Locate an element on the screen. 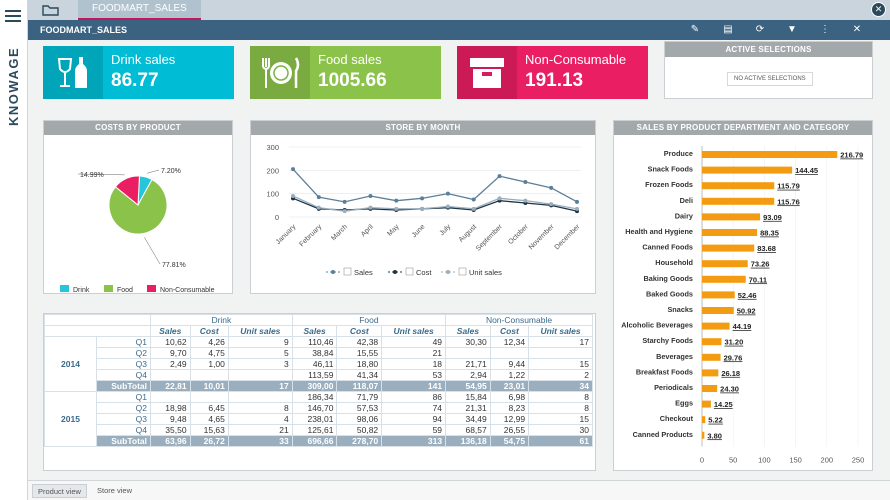  y-tick-label: Baked Goods is located at coordinates (669, 293).